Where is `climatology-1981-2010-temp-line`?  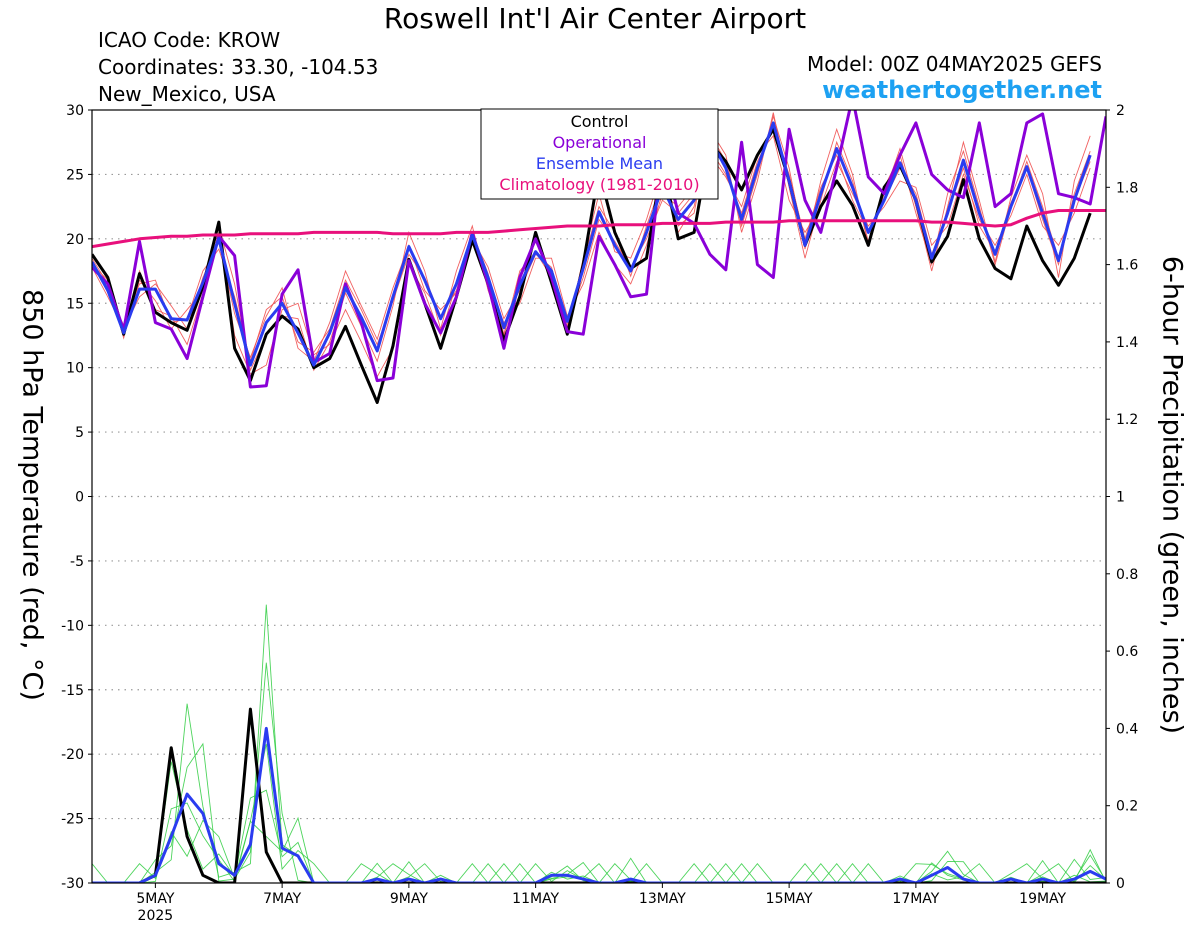 climatology-1981-2010-temp-line is located at coordinates (599, 229).